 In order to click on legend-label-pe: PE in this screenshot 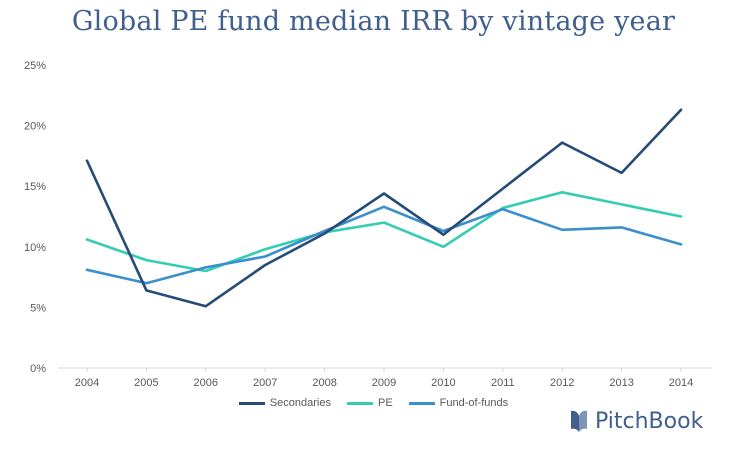, I will do `click(385, 403)`.